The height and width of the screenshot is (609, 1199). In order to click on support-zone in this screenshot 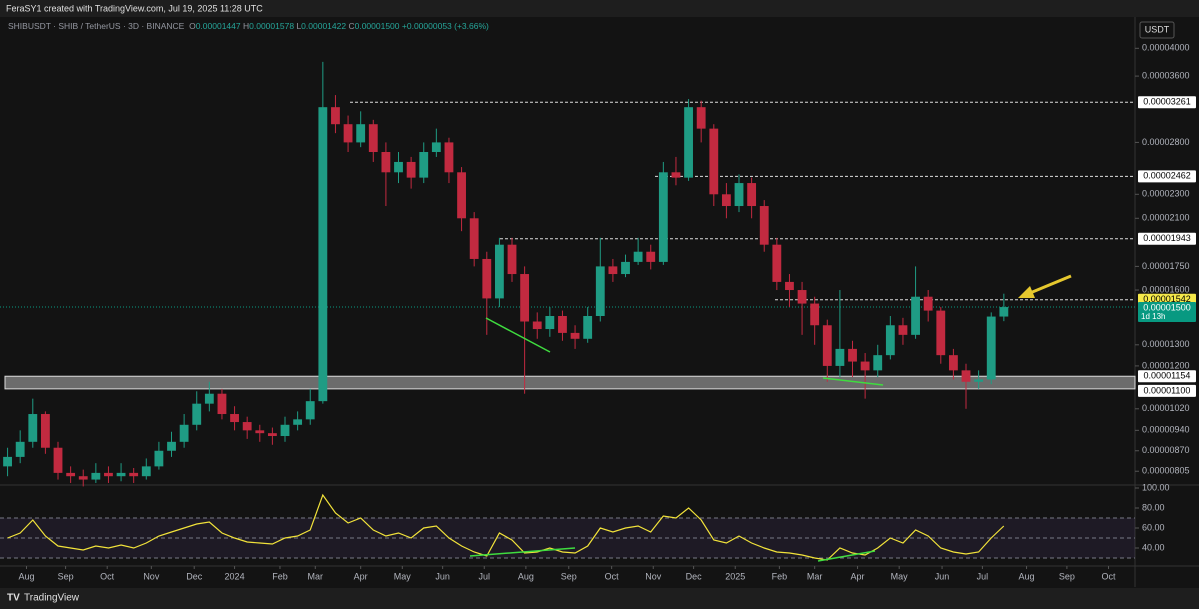, I will do `click(570, 382)`.